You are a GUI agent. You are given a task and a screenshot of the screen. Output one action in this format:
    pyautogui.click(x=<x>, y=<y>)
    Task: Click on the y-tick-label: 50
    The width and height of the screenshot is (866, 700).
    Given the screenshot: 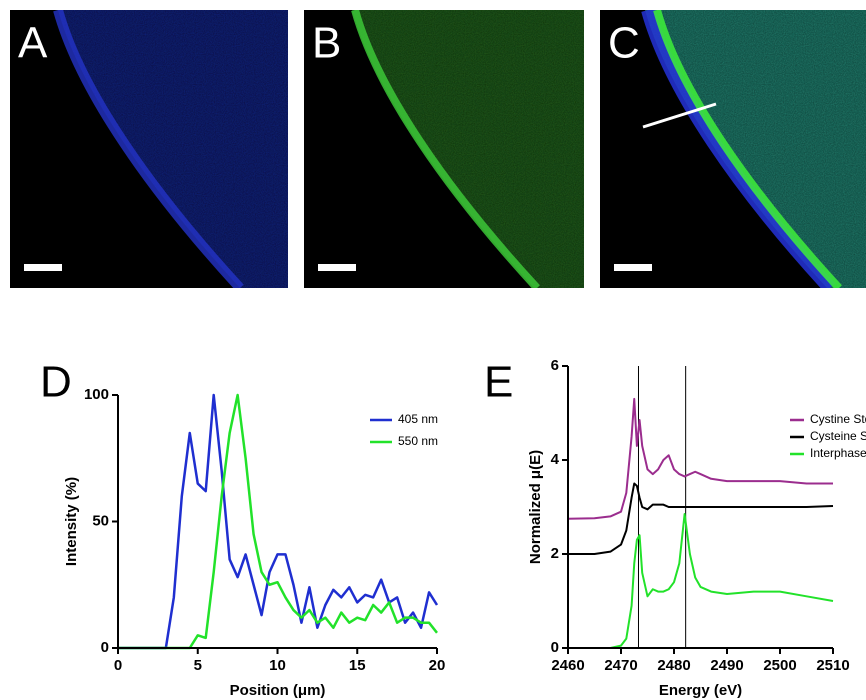 What is the action you would take?
    pyautogui.click(x=100, y=520)
    